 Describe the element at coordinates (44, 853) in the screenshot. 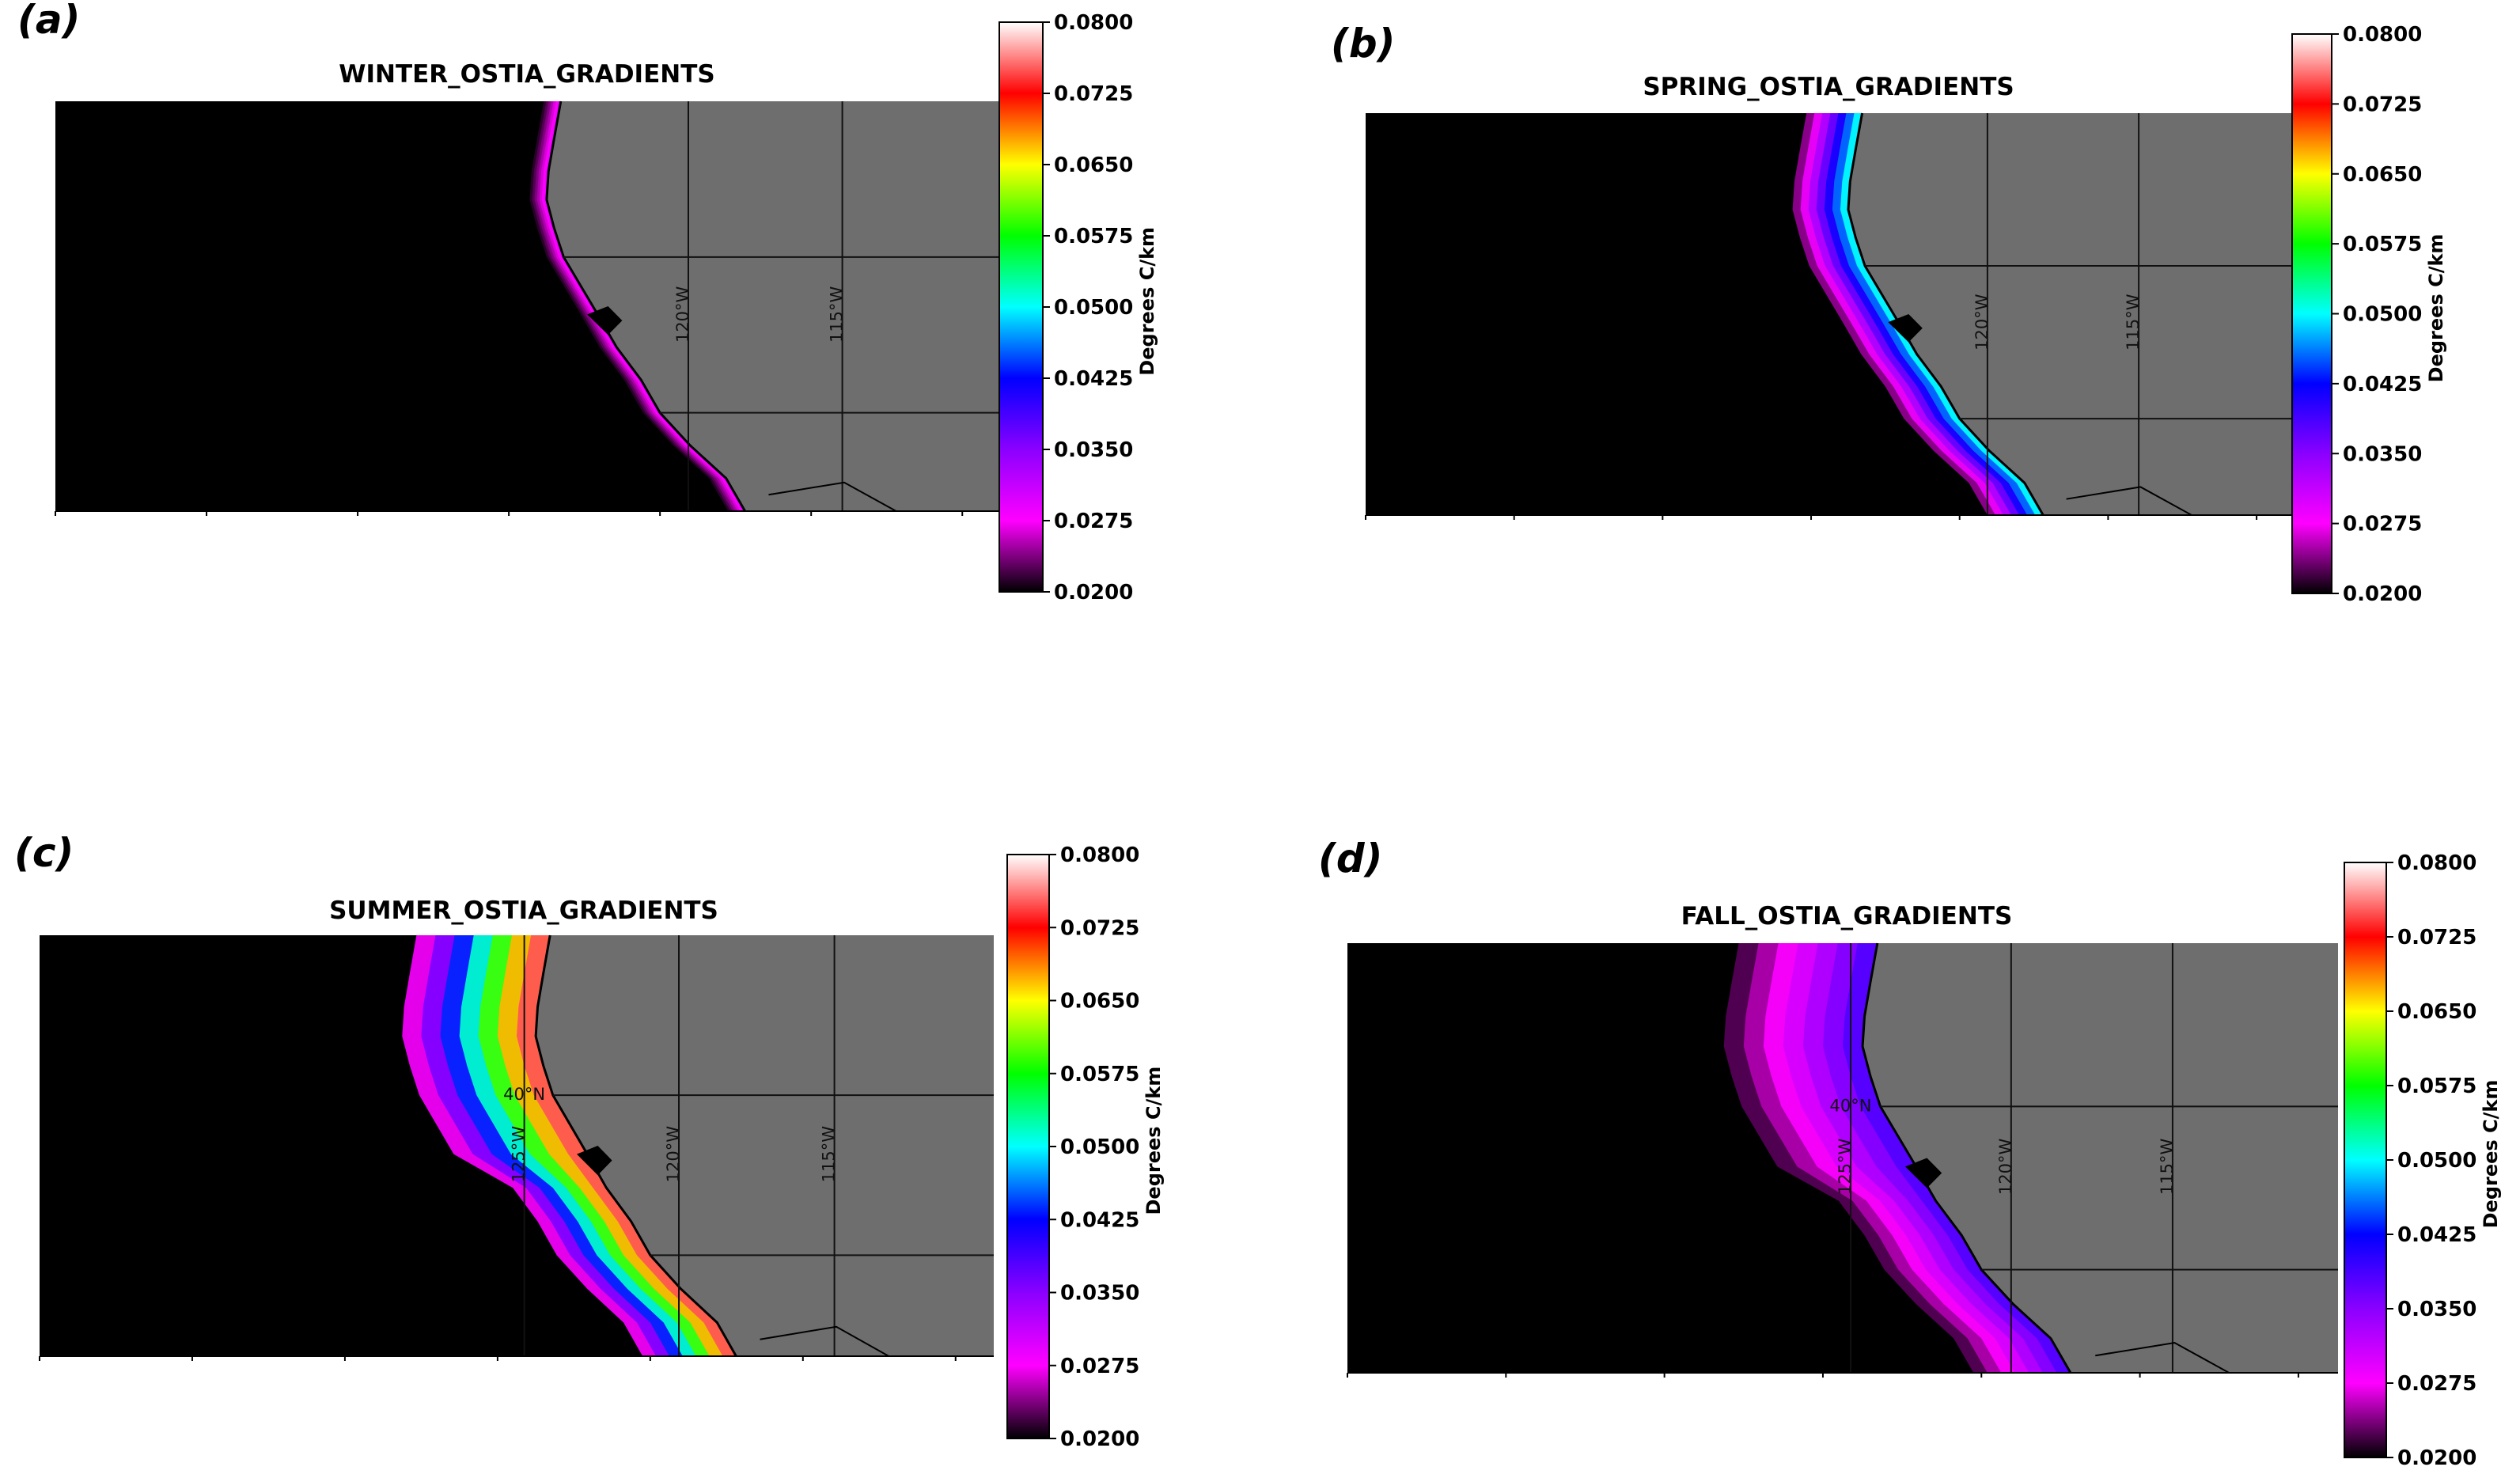

I see `panel-label: (c)` at that location.